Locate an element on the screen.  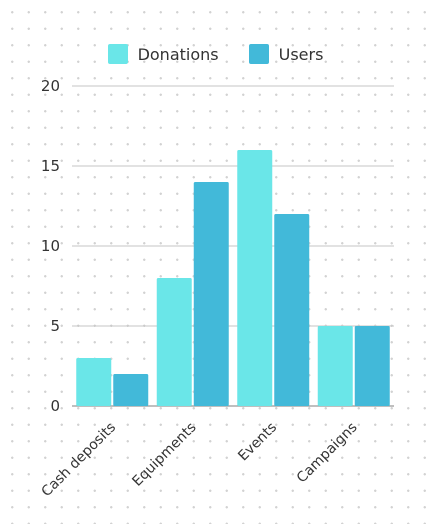
legend-swatch-users is located at coordinates (258, 54).